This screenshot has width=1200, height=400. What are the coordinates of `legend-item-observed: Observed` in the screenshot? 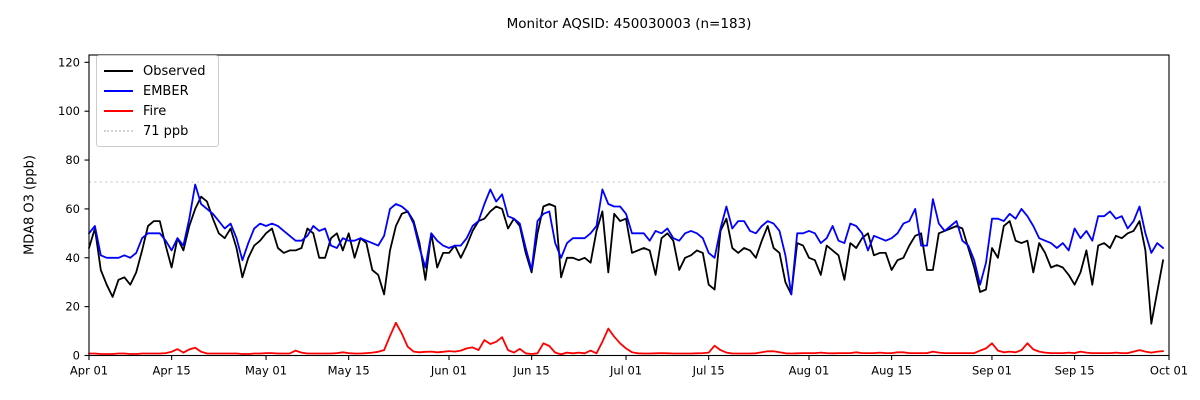 It's located at (155, 71).